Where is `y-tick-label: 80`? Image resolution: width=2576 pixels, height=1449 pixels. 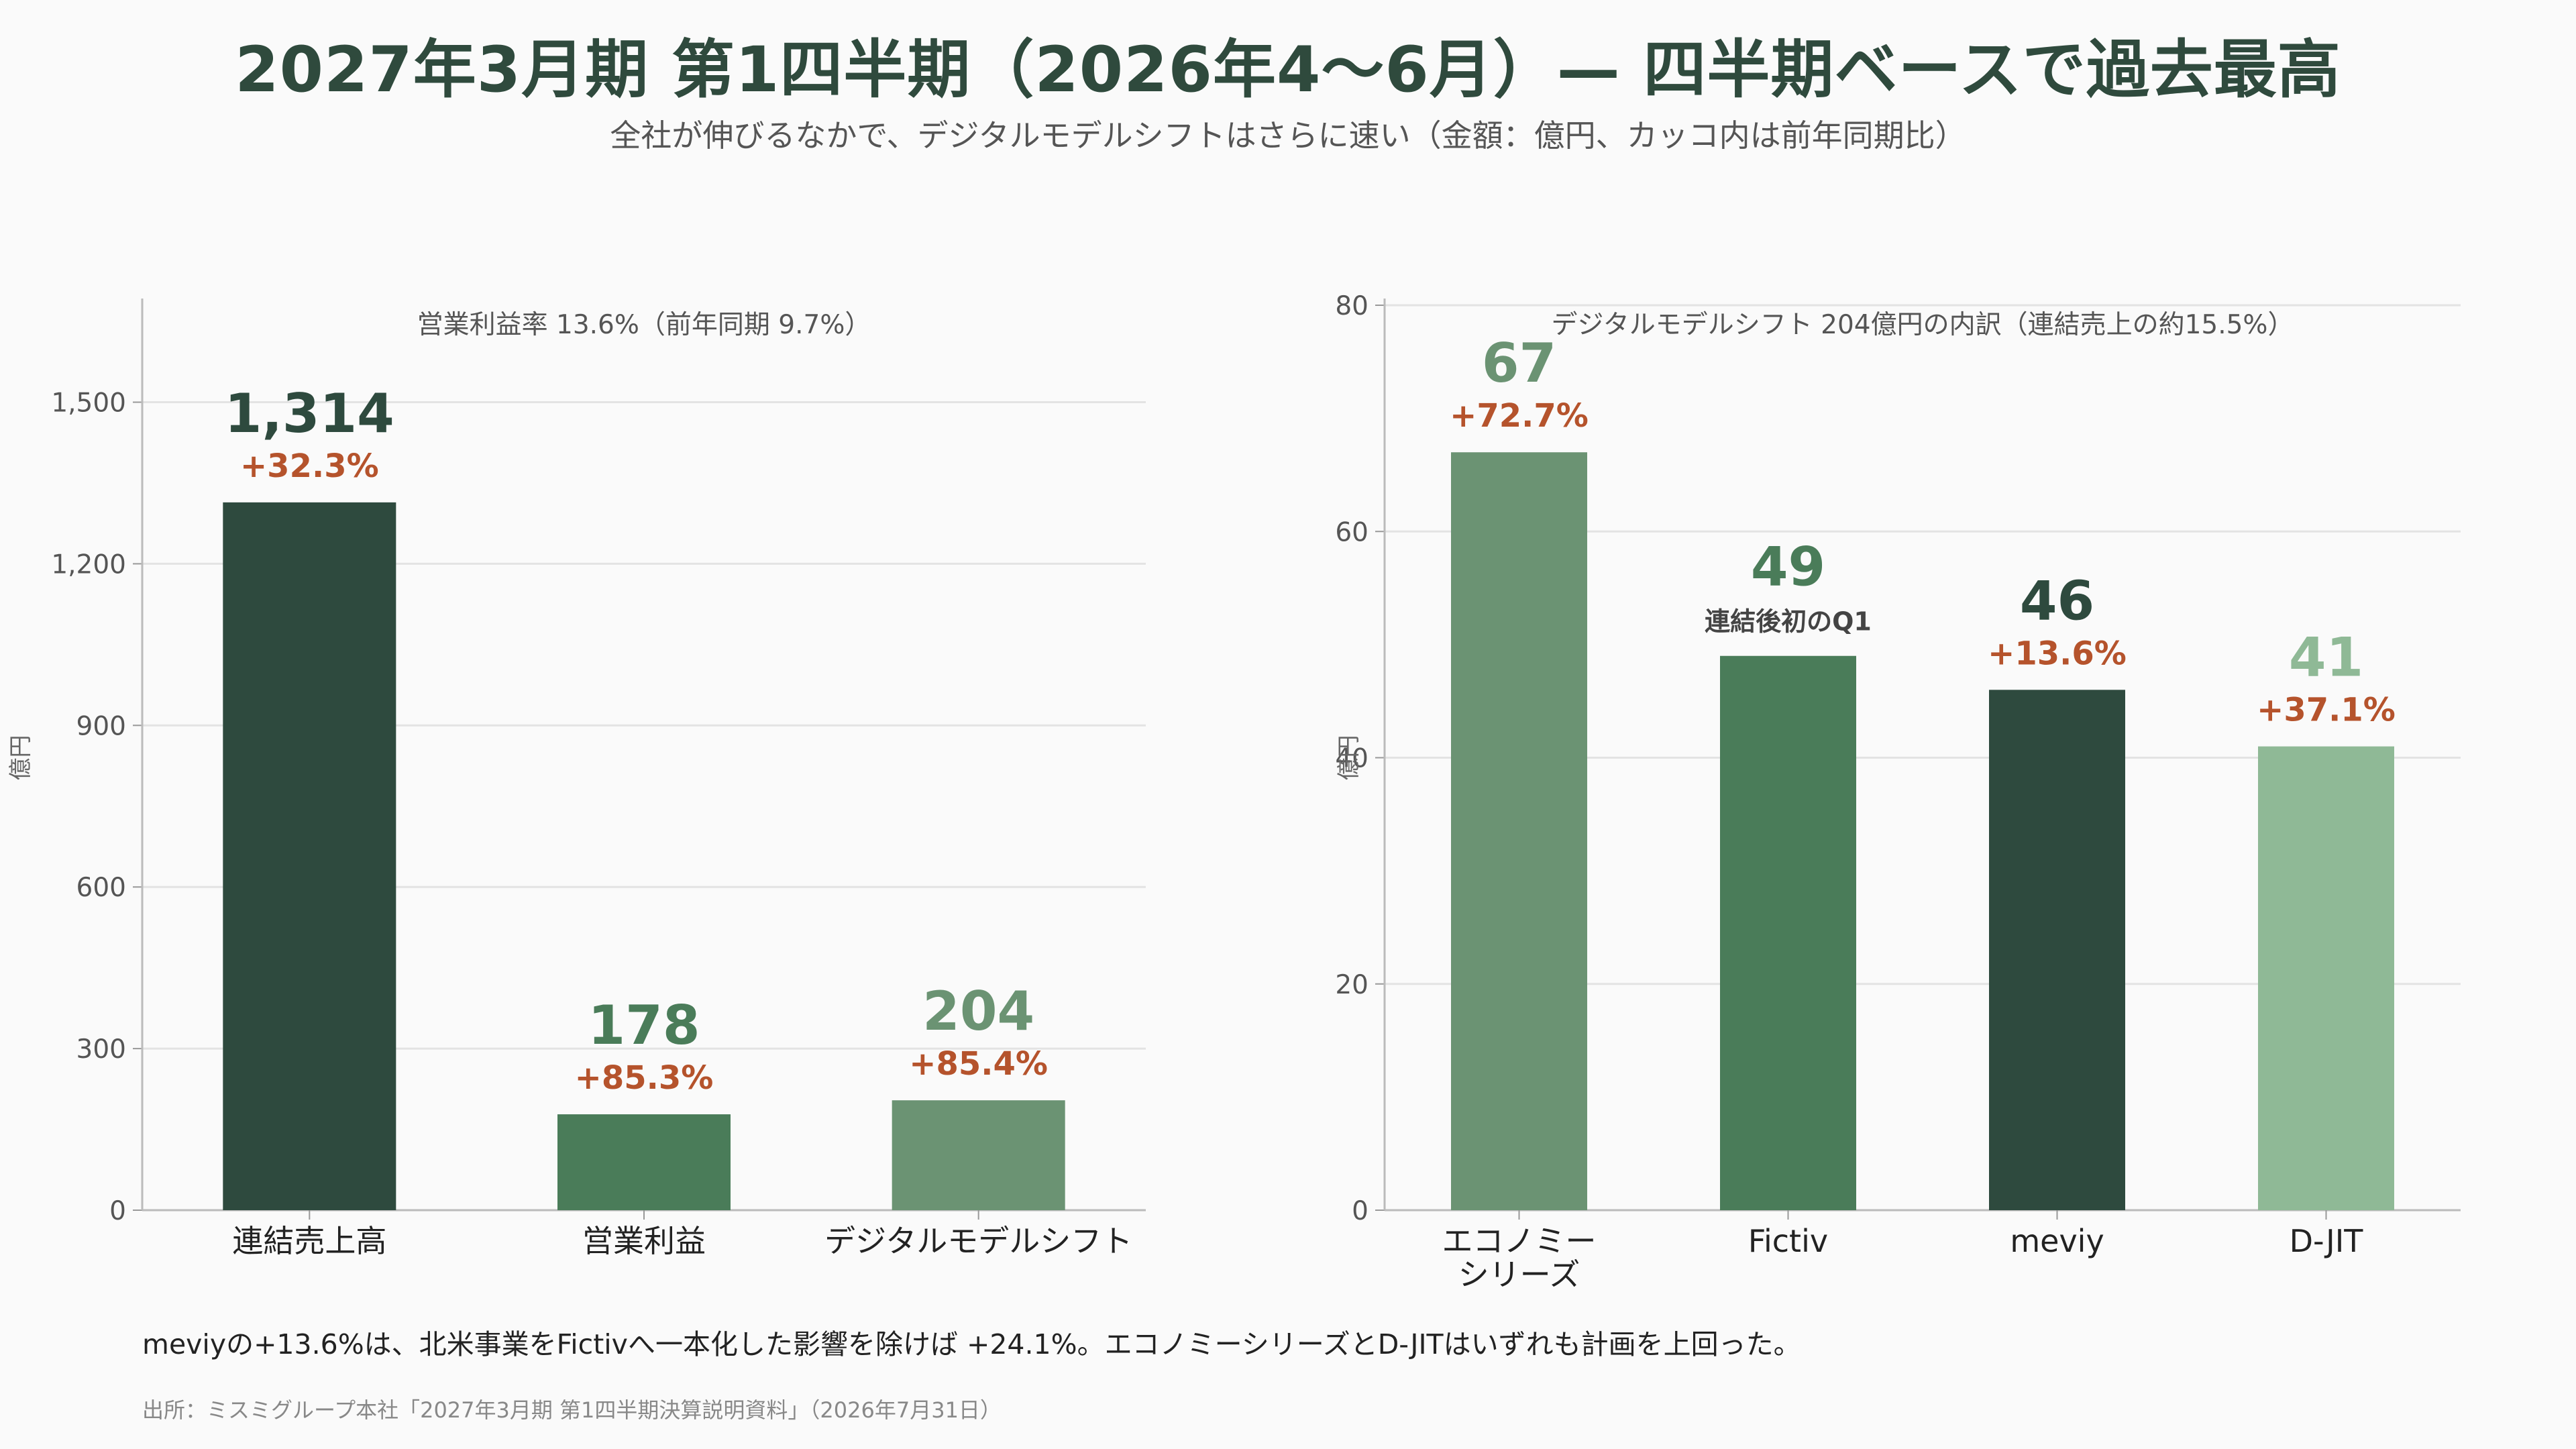 y-tick-label: 80 is located at coordinates (1351, 306).